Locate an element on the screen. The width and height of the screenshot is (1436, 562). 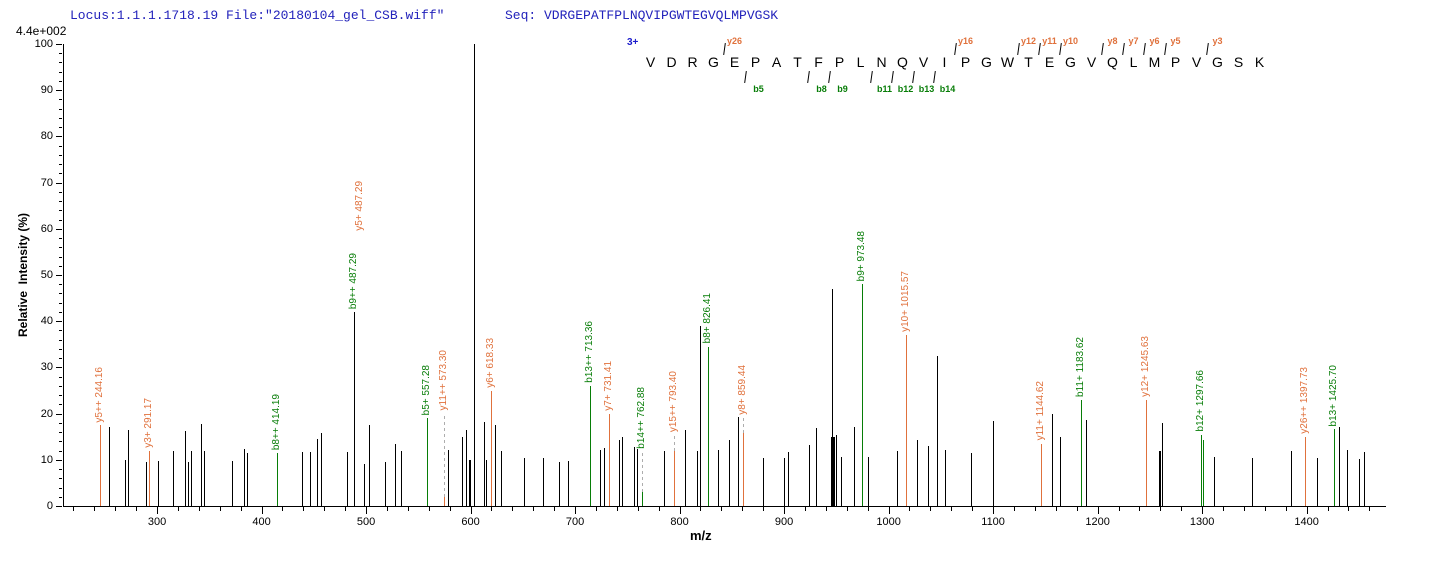
peak-ion-label: b11+ 1183.62 is located at coordinates (1081, 366).